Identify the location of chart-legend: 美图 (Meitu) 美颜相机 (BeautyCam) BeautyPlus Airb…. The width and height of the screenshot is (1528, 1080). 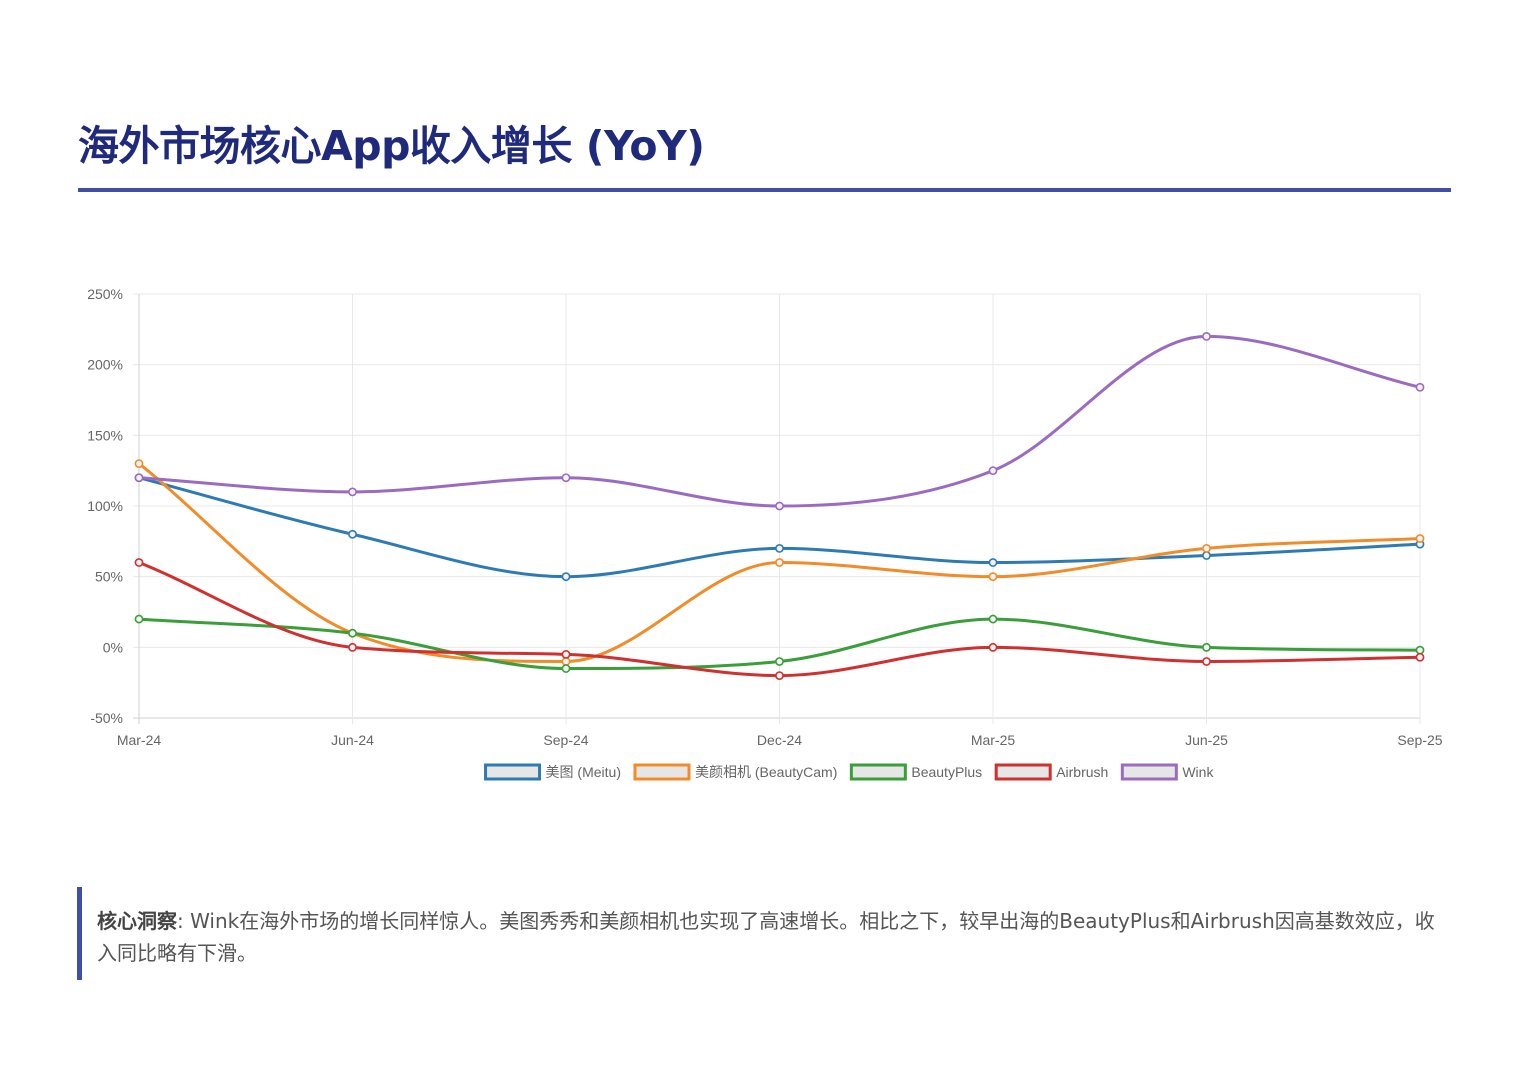
(849, 772).